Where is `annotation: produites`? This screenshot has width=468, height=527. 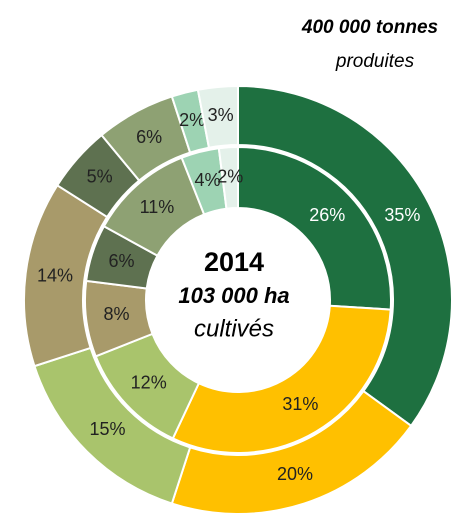 annotation: produites is located at coordinates (375, 61).